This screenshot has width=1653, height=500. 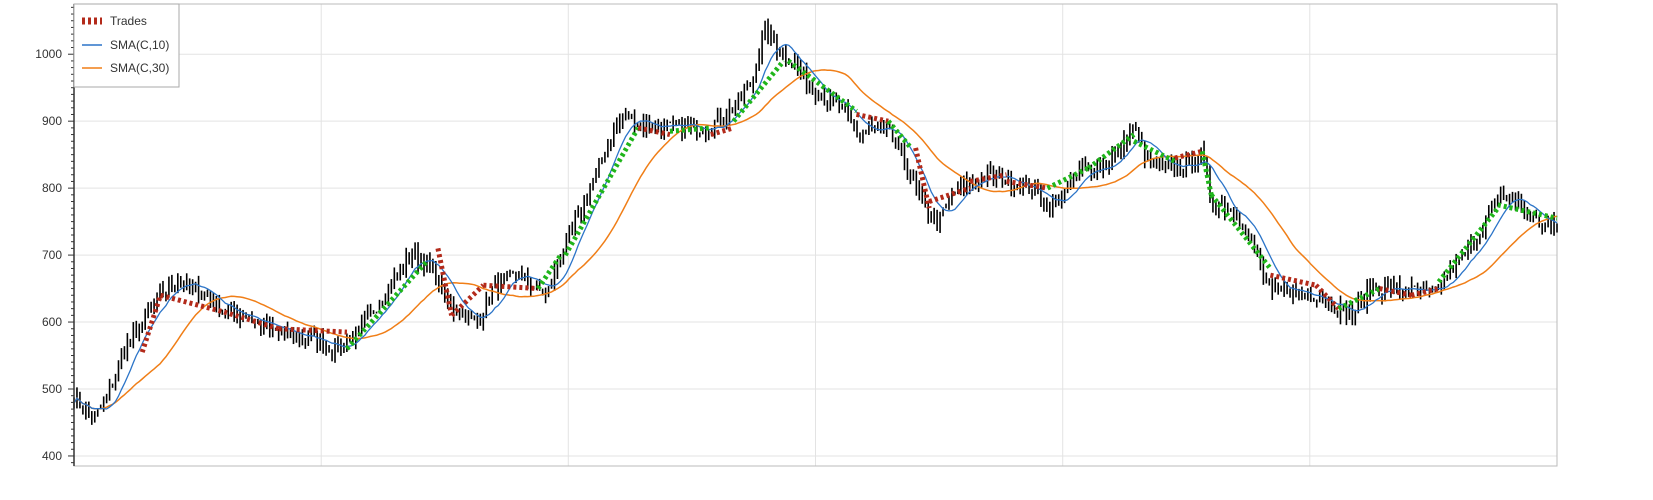 What do you see at coordinates (139, 45) in the screenshot?
I see `legend-label-sma10: SMA(C,10)` at bounding box center [139, 45].